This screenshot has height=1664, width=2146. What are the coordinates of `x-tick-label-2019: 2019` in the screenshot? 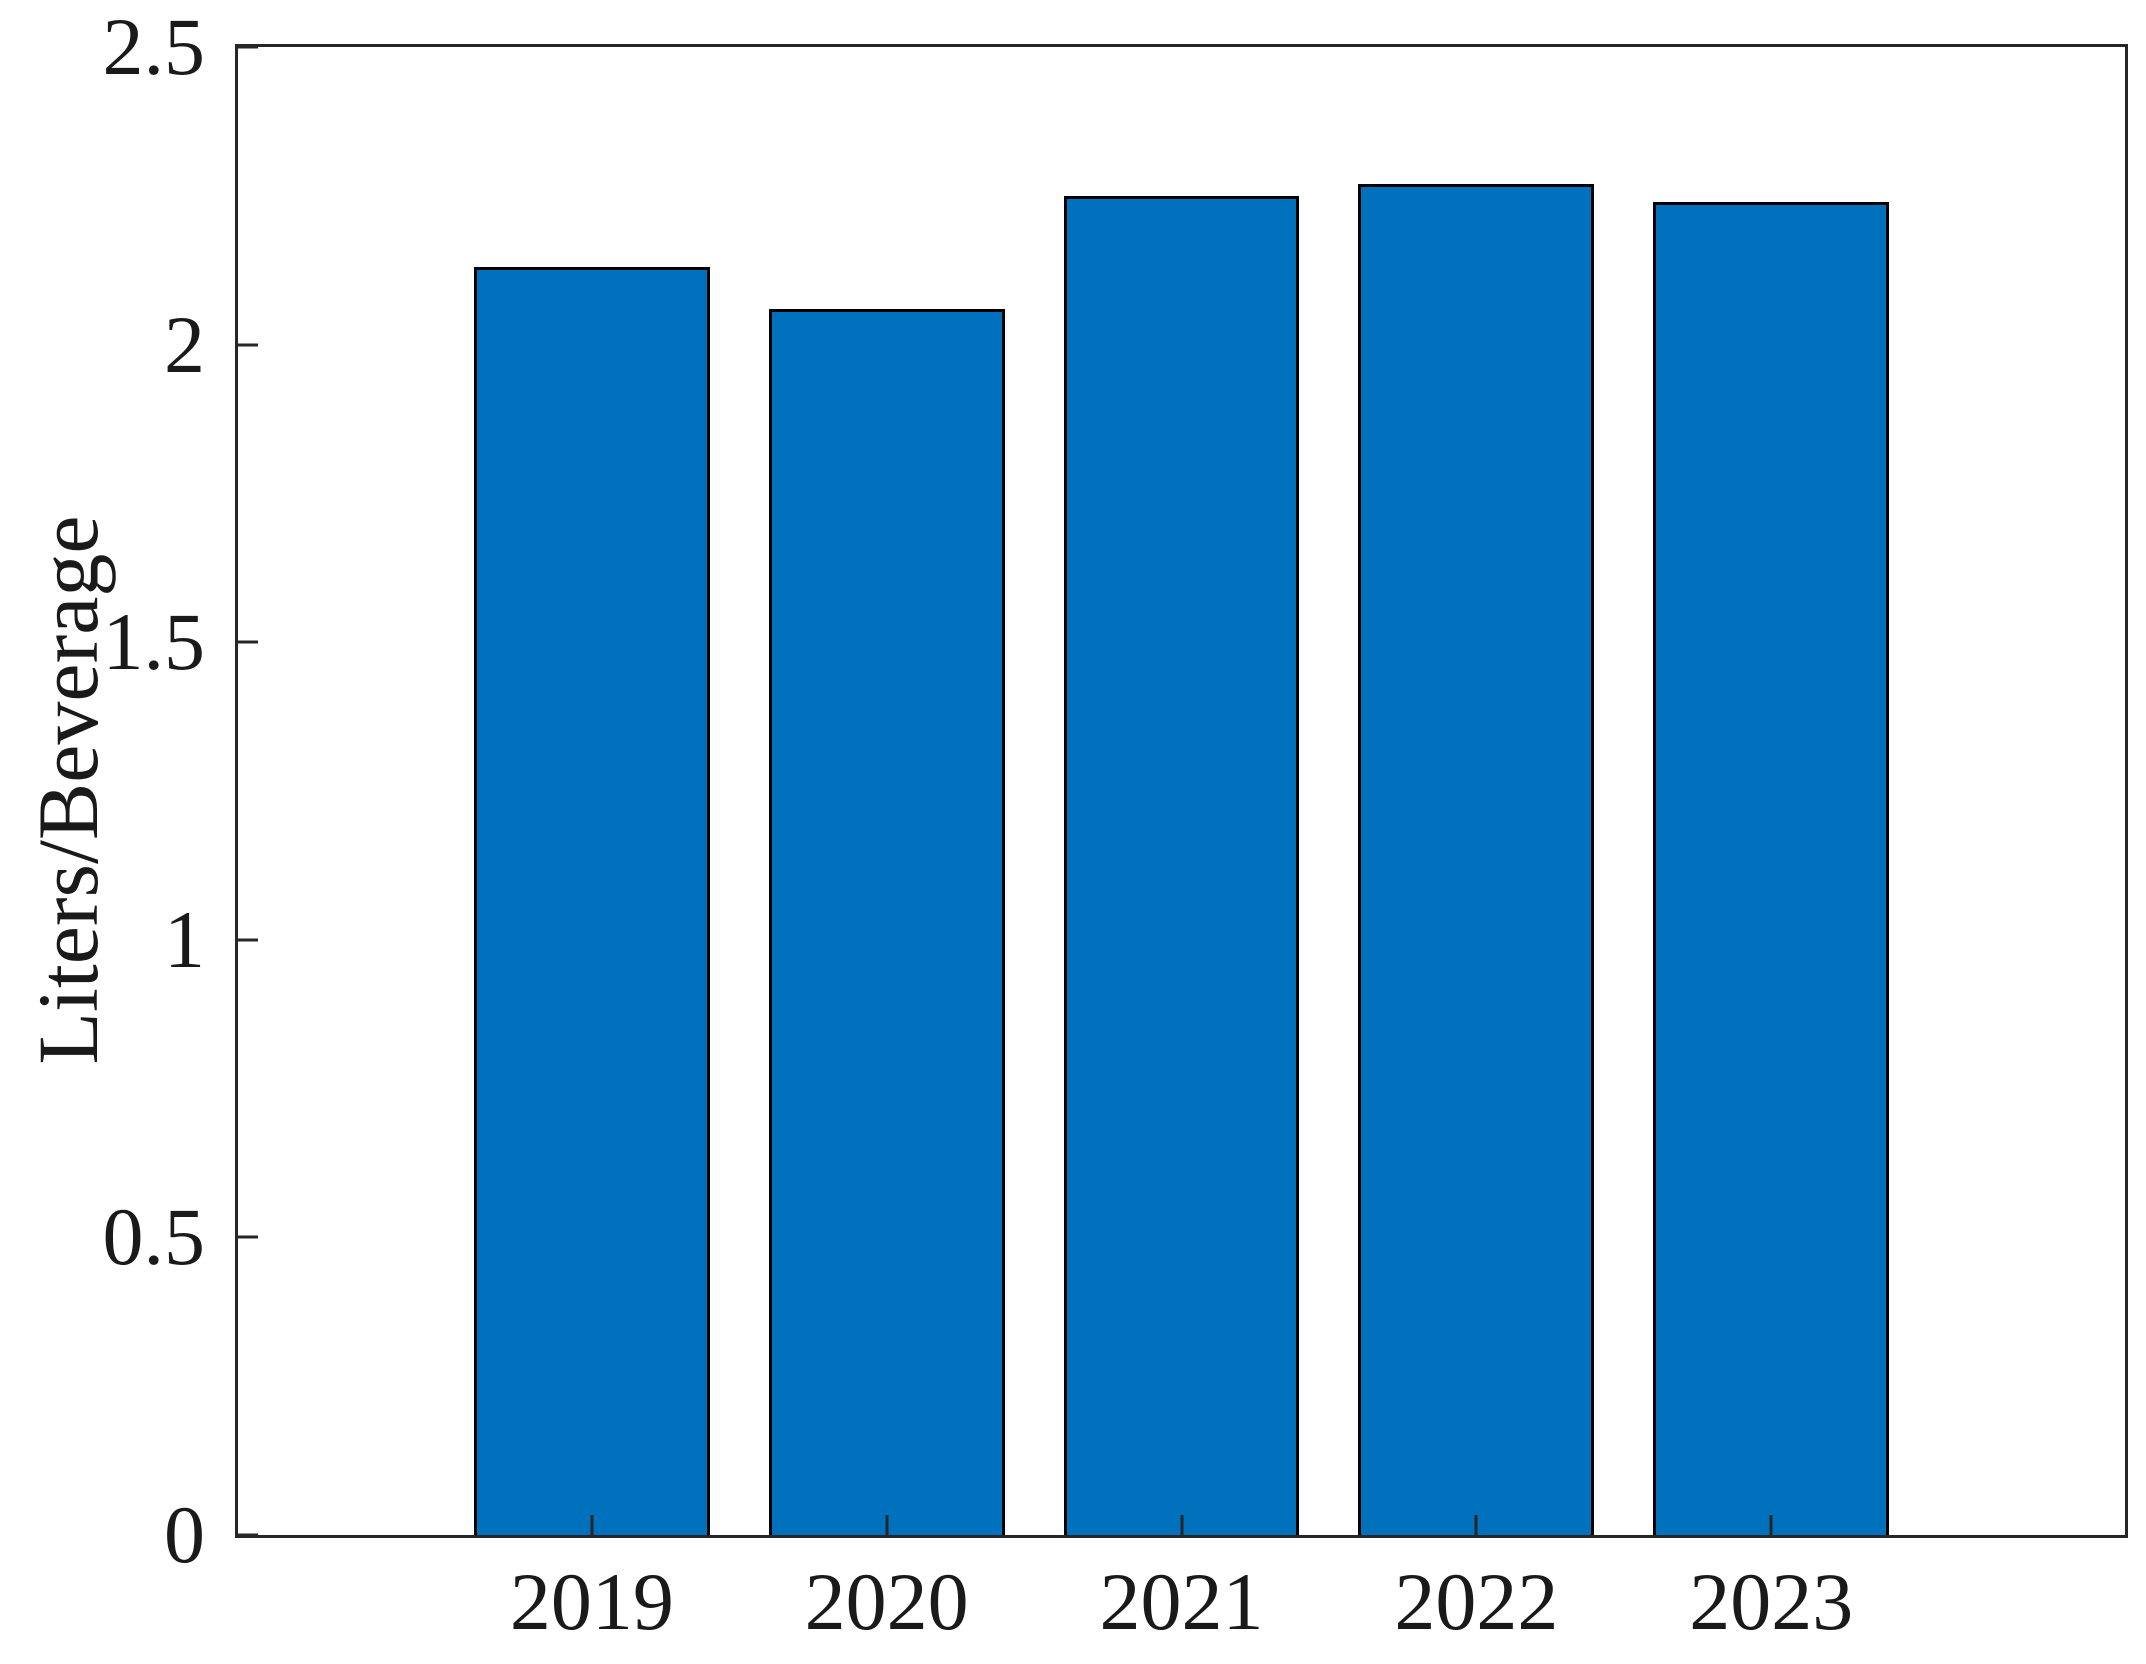 It's located at (591, 1601).